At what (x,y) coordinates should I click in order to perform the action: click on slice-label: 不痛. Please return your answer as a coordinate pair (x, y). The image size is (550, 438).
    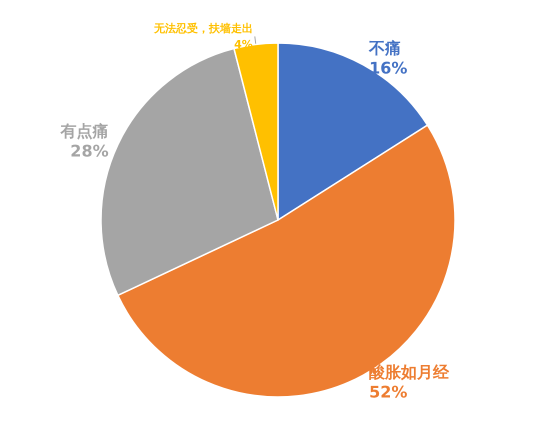
    Looking at the image, I should click on (385, 48).